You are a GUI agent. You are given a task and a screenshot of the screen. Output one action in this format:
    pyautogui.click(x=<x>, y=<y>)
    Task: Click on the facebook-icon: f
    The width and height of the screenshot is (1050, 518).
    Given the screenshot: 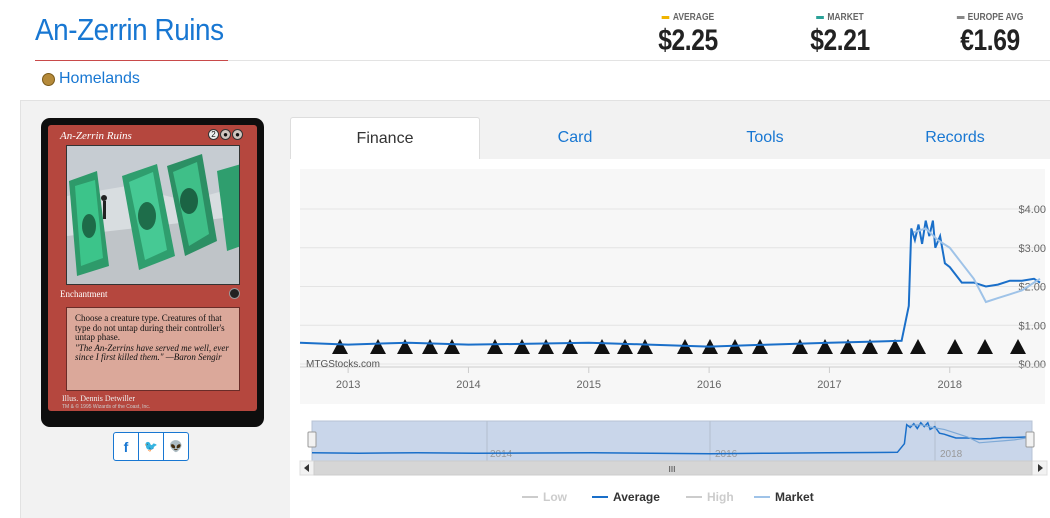 What is the action you would take?
    pyautogui.click(x=126, y=446)
    